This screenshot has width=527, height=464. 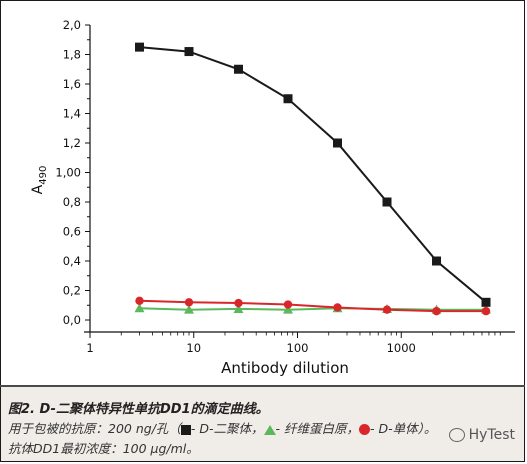 What do you see at coordinates (72, 202) in the screenshot?
I see `y-tick-label: 0,8` at bounding box center [72, 202].